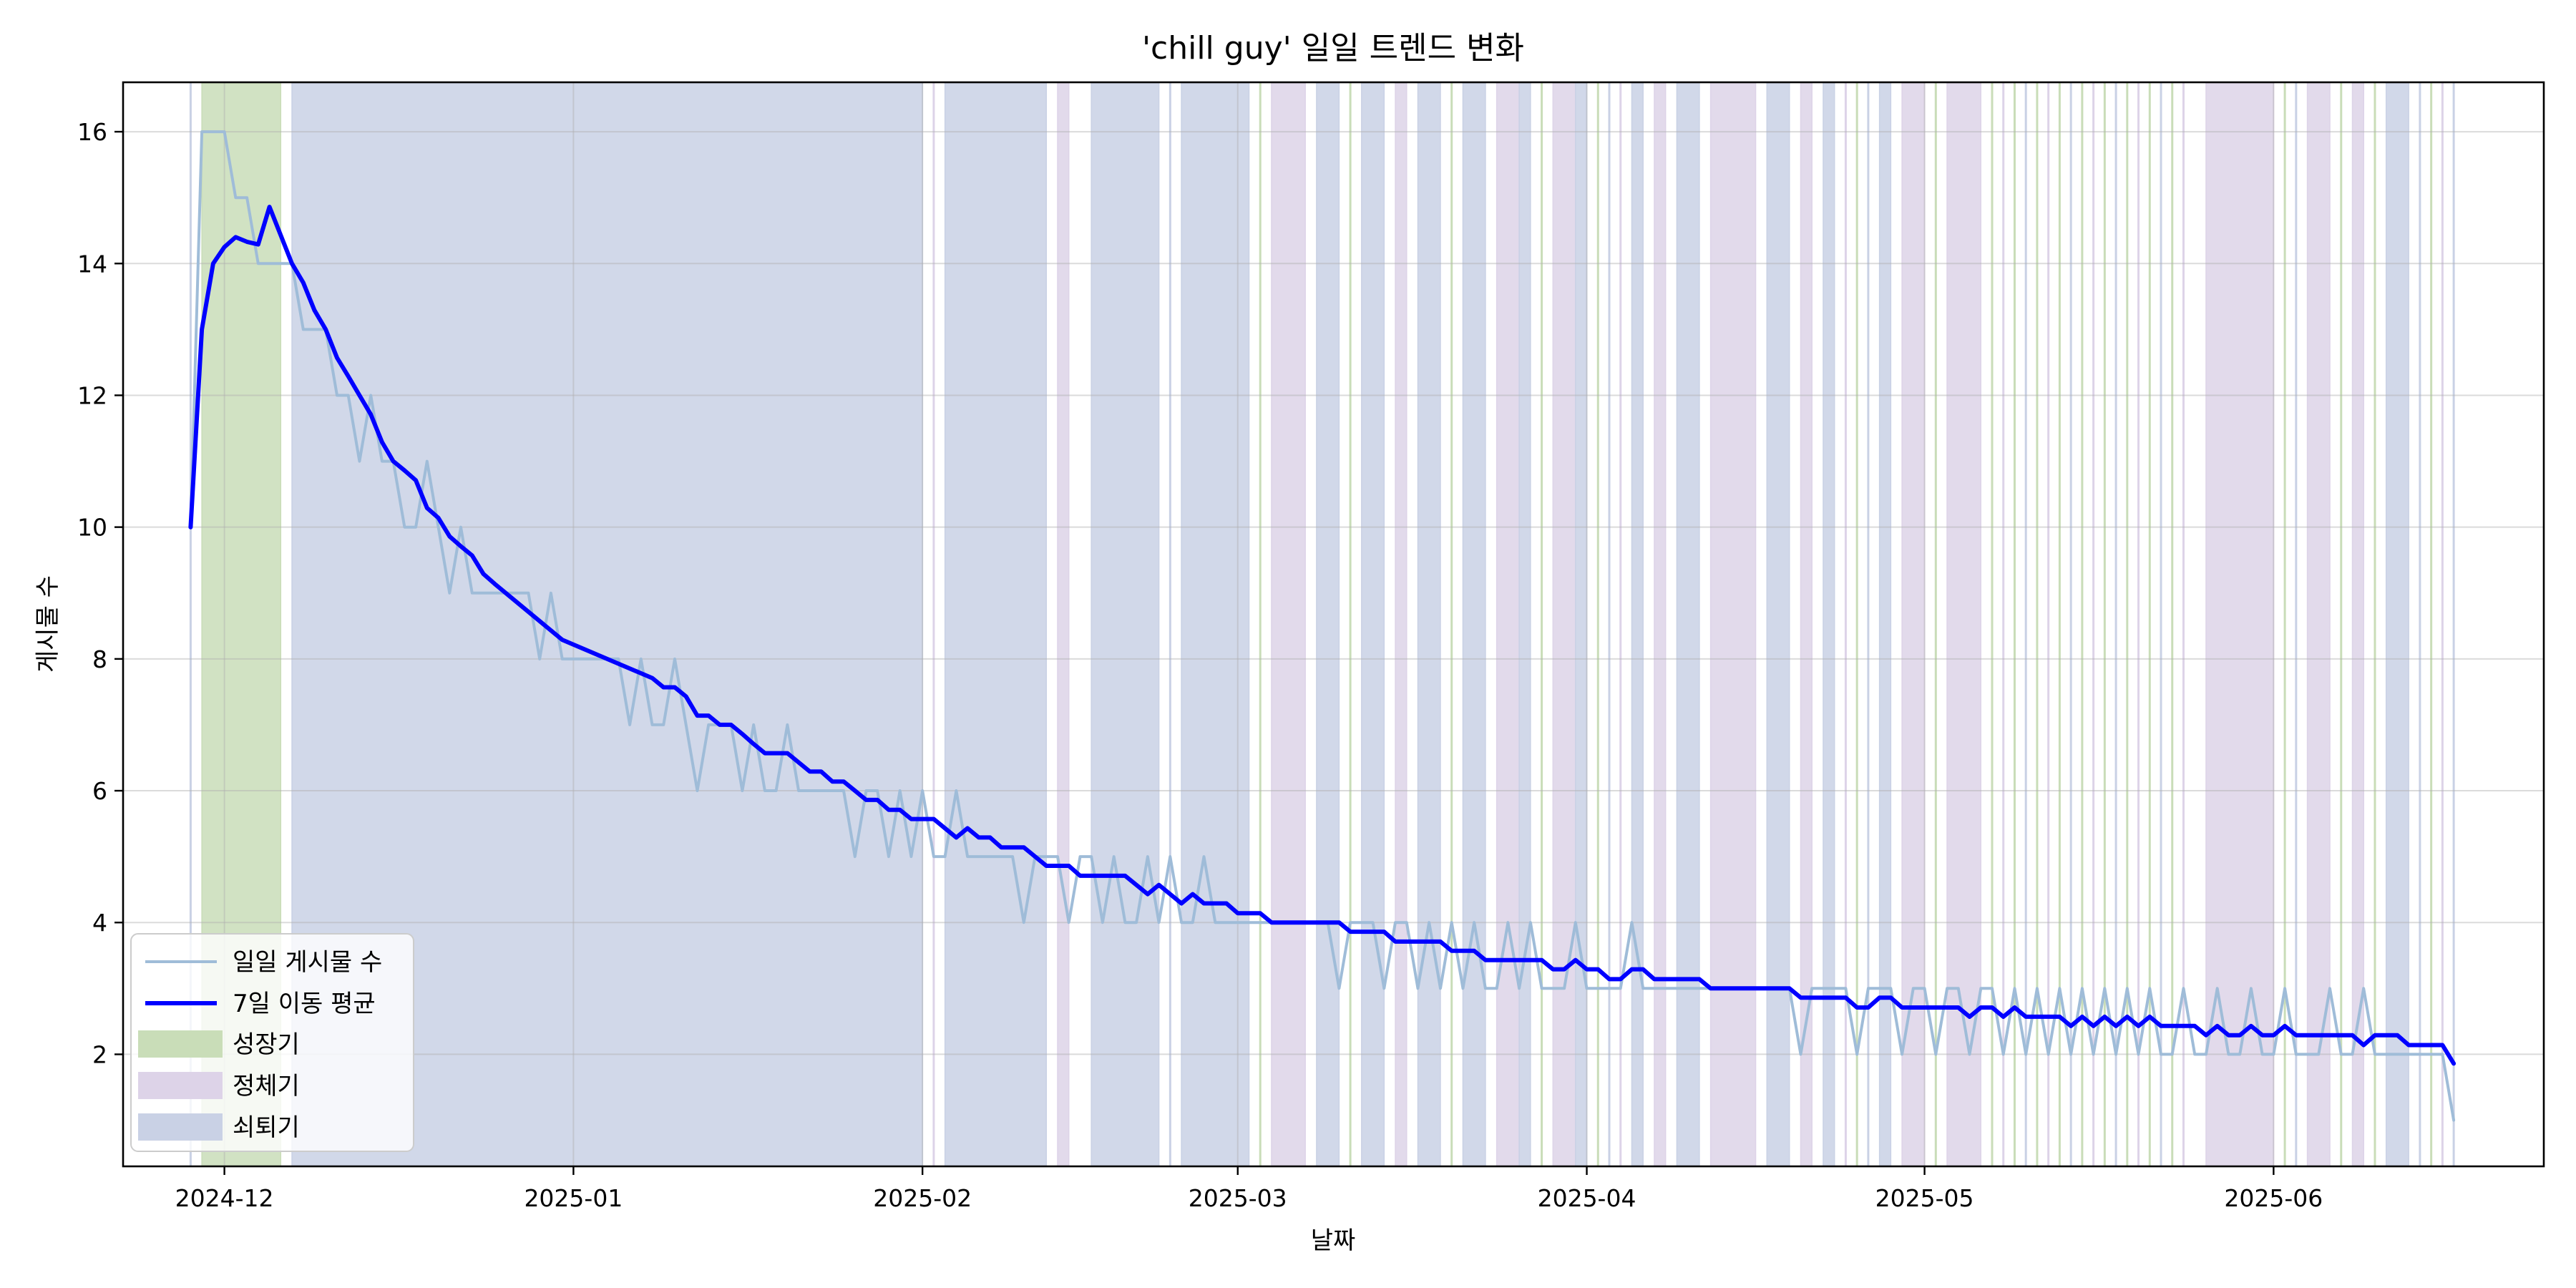 This screenshot has height=1288, width=2576. Describe the element at coordinates (100, 659) in the screenshot. I see `y-tick-label: 8` at that location.